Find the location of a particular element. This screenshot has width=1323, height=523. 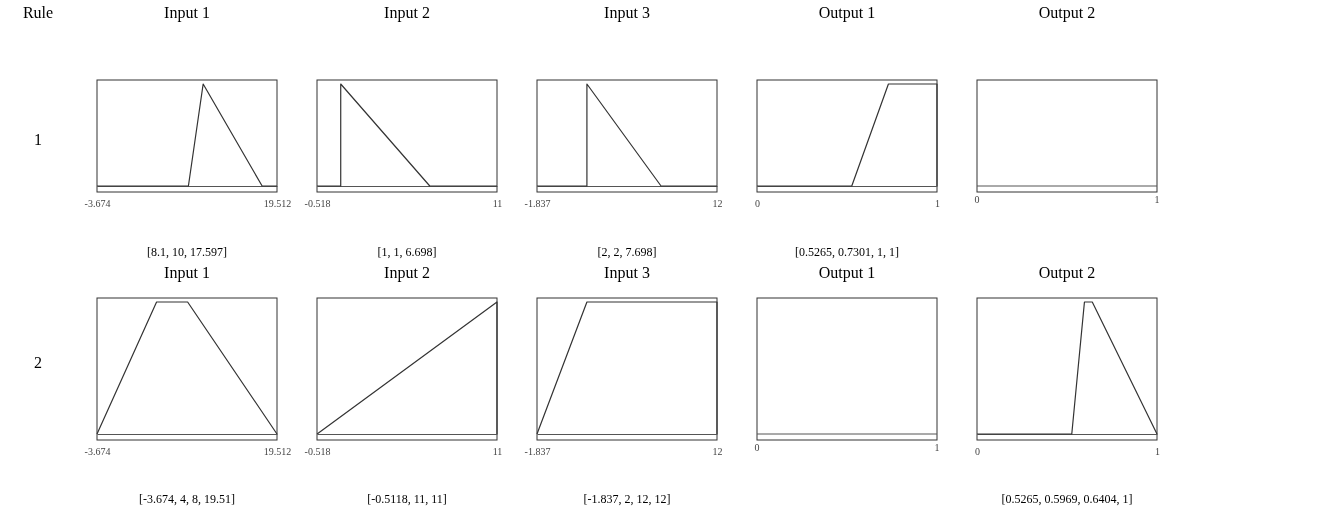

text: [0.5265, 0.5969, 0.6404, 1] is located at coordinates (1067, 499).